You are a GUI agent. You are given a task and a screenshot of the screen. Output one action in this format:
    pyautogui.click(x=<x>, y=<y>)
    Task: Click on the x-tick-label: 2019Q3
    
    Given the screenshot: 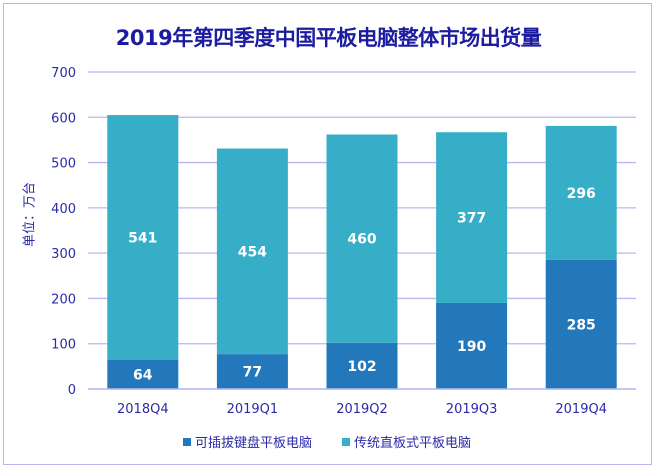 What is the action you would take?
    pyautogui.click(x=472, y=409)
    